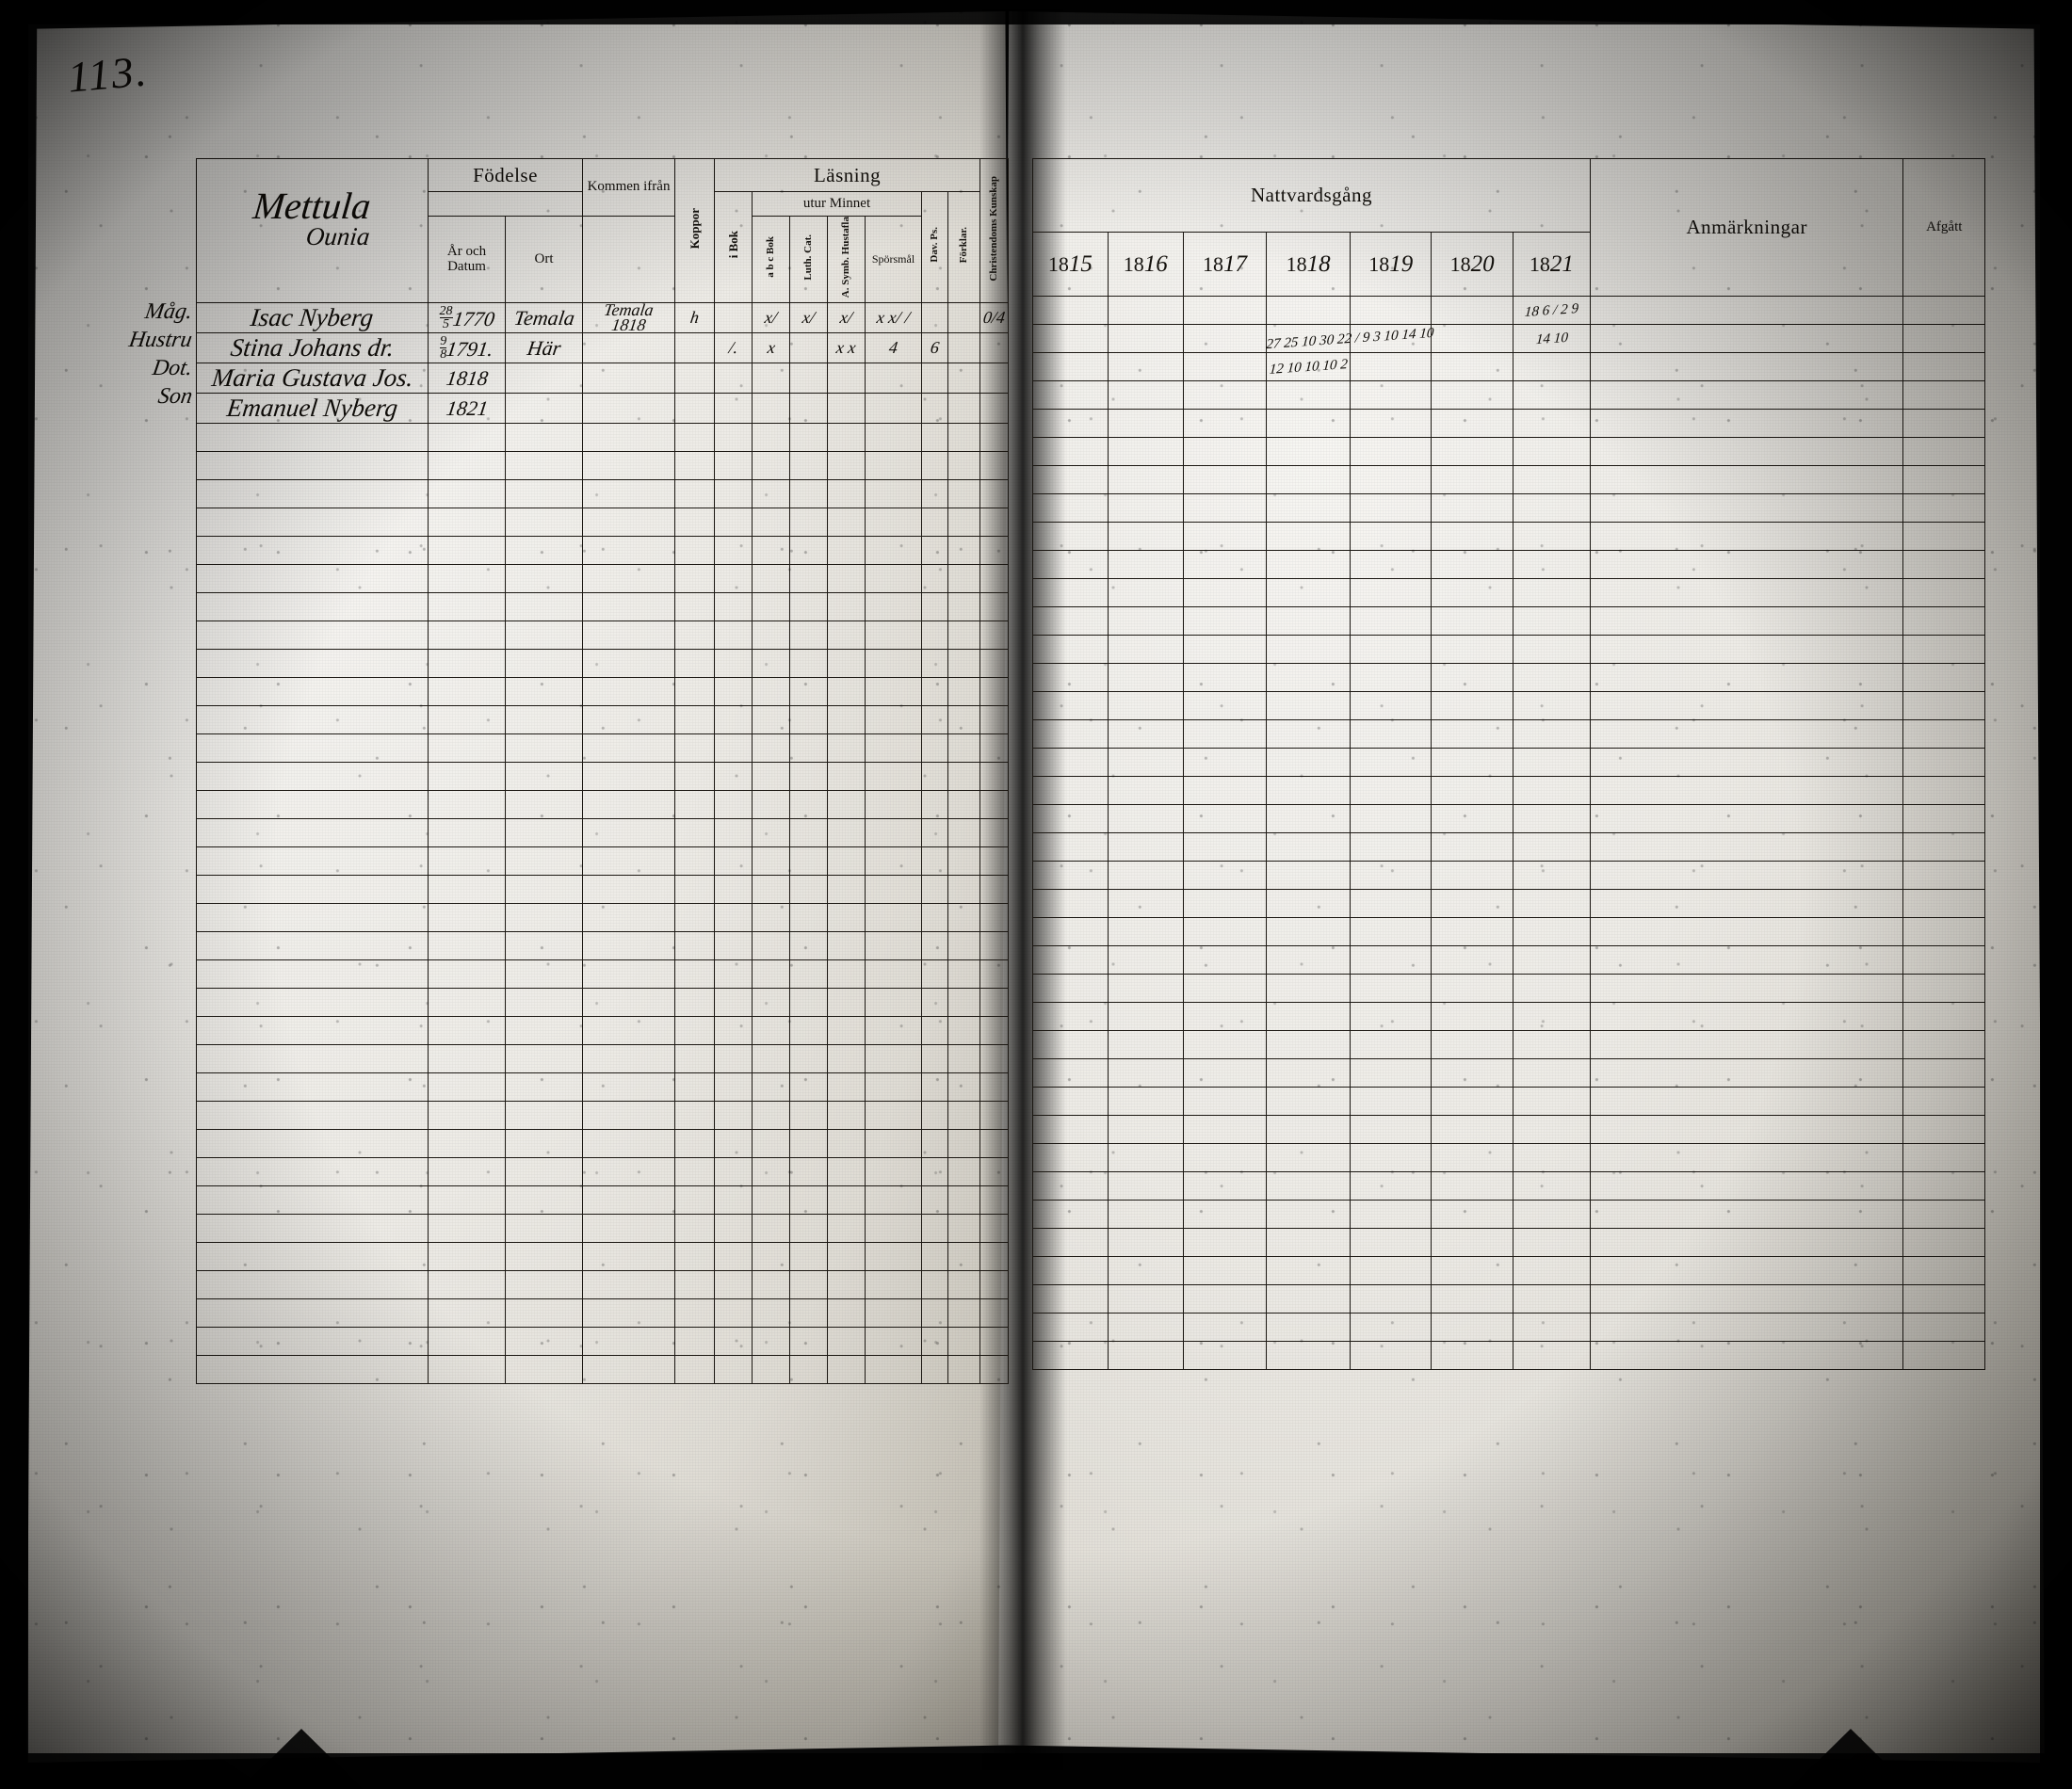 This screenshot has height=1789, width=2072. Describe the element at coordinates (1036, 12) in the screenshot. I see `scan-edge-top` at that location.